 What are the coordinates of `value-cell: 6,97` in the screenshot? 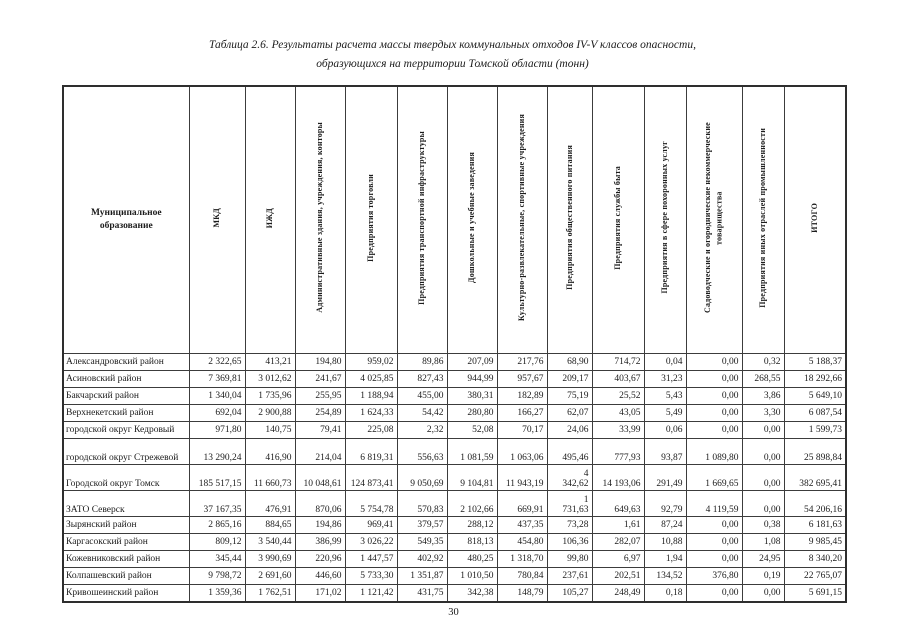 It's located at (618, 559).